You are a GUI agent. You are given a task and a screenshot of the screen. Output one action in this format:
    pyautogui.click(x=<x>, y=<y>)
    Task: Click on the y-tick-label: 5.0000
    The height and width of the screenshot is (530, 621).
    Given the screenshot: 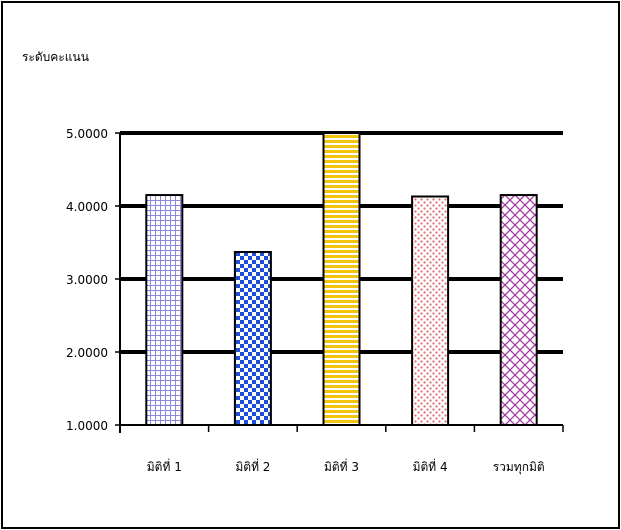 What is the action you would take?
    pyautogui.click(x=87, y=134)
    